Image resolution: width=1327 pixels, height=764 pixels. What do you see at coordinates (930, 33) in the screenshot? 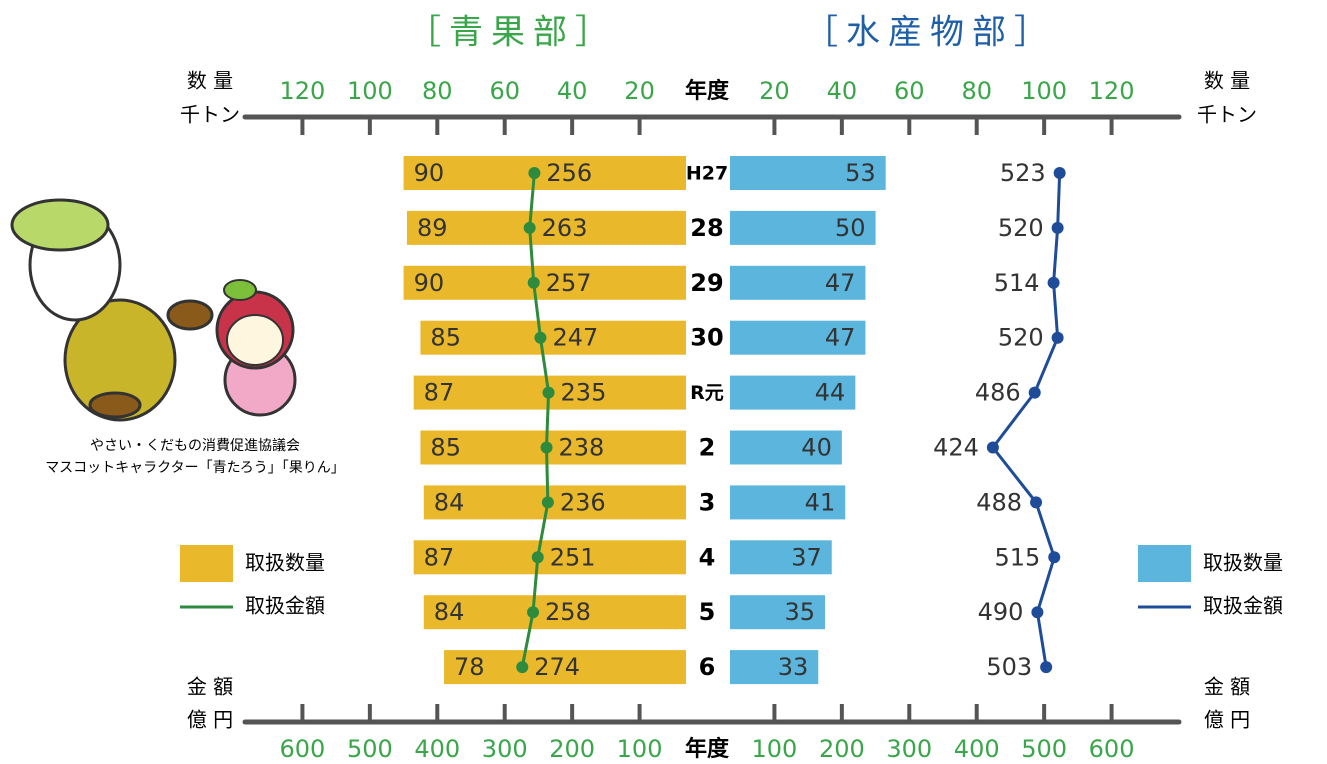
I see `title-right: ［水産物部］` at bounding box center [930, 33].